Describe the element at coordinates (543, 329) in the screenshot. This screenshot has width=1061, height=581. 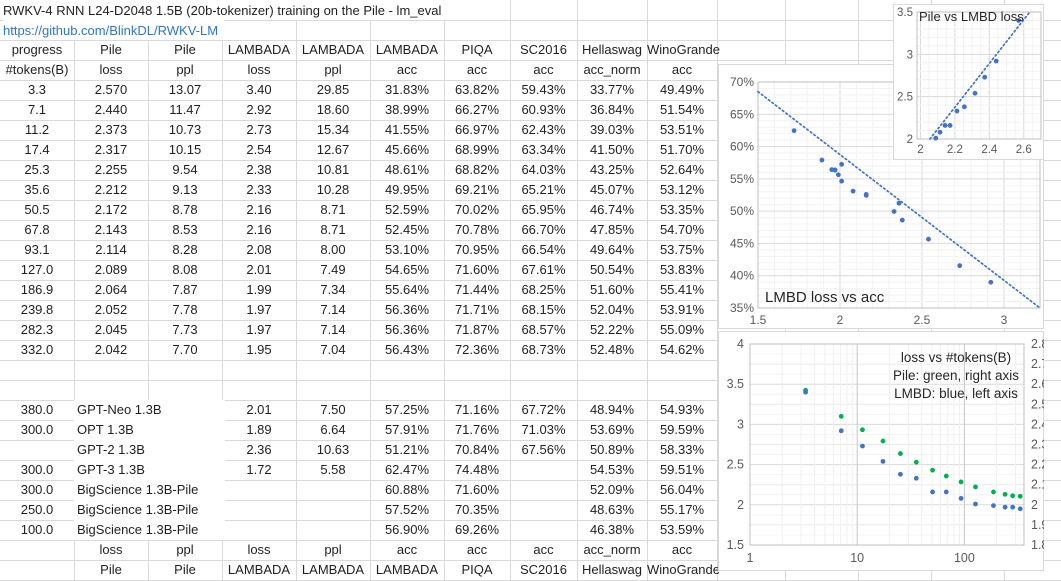
I see `table-cell: 68.57%` at that location.